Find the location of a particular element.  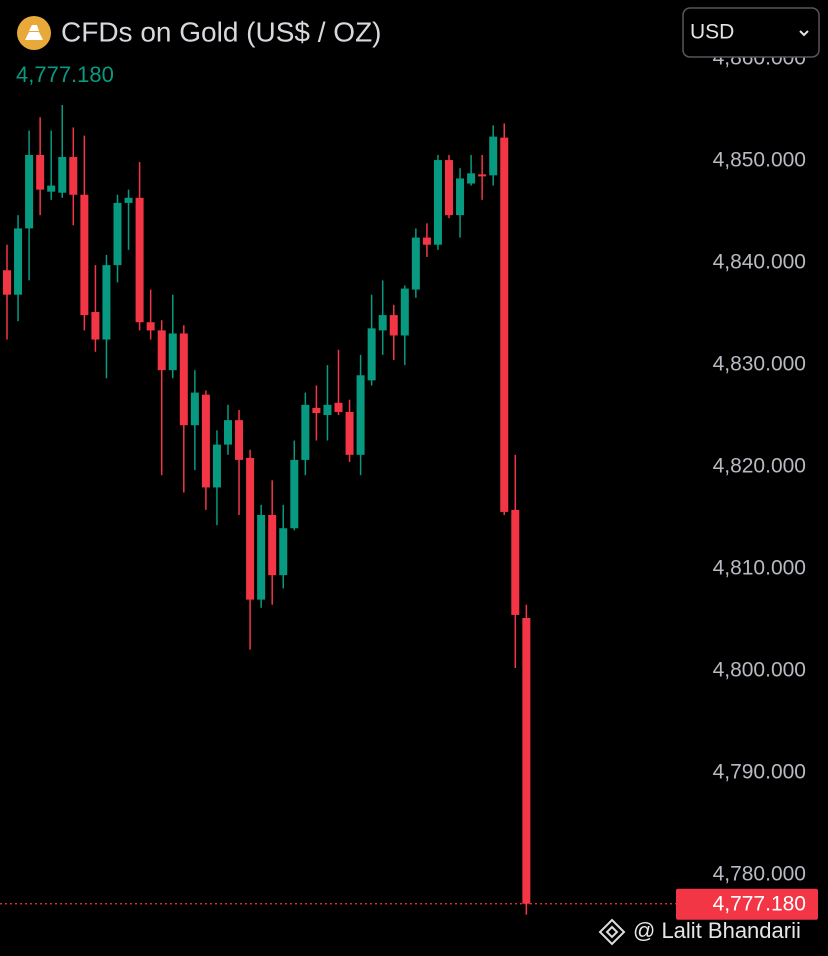

select-chevron is located at coordinates (804, 33).